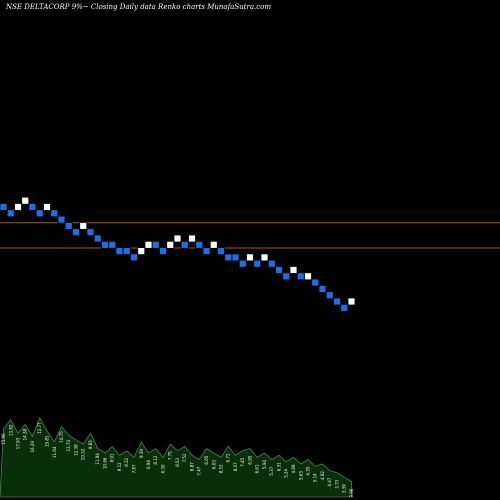 The image size is (500, 500). Describe the element at coordinates (300, 475) in the screenshot. I see `volume-label: 5.63` at that location.